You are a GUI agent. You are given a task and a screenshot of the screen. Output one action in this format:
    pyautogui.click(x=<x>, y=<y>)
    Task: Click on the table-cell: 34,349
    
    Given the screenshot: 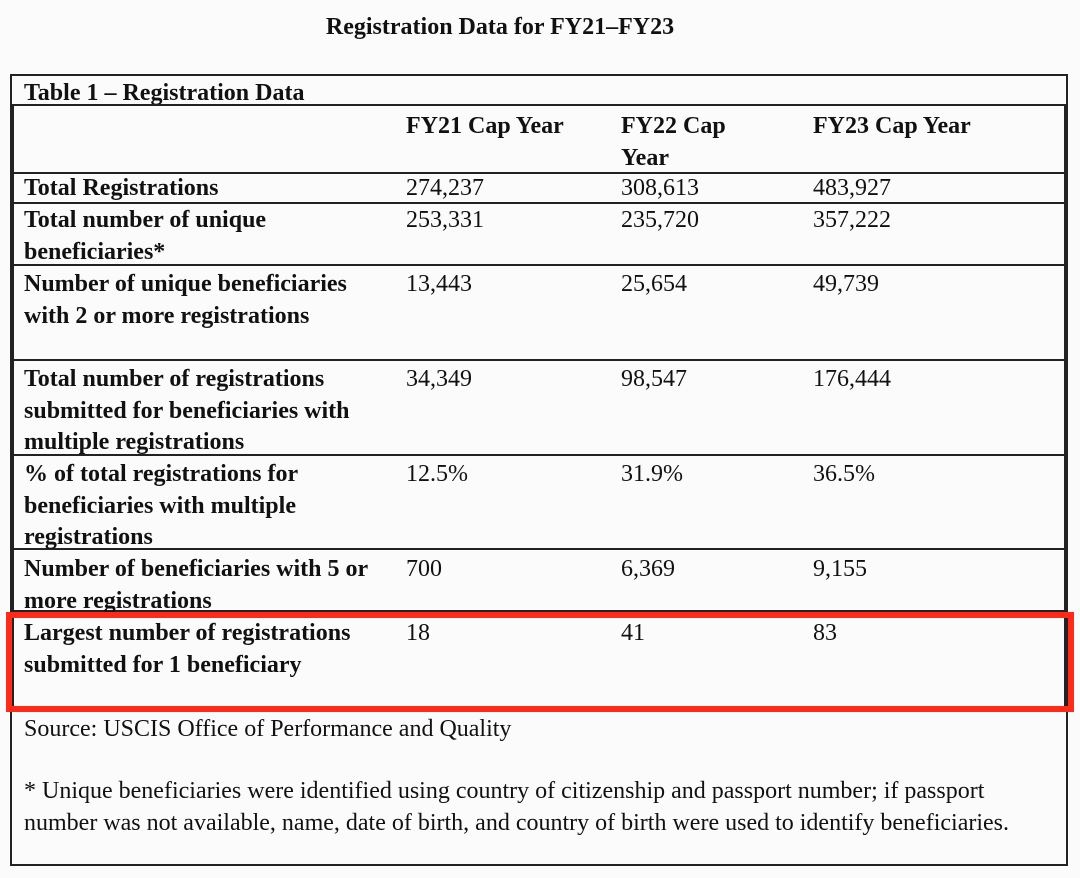 What is the action you would take?
    pyautogui.click(x=439, y=379)
    